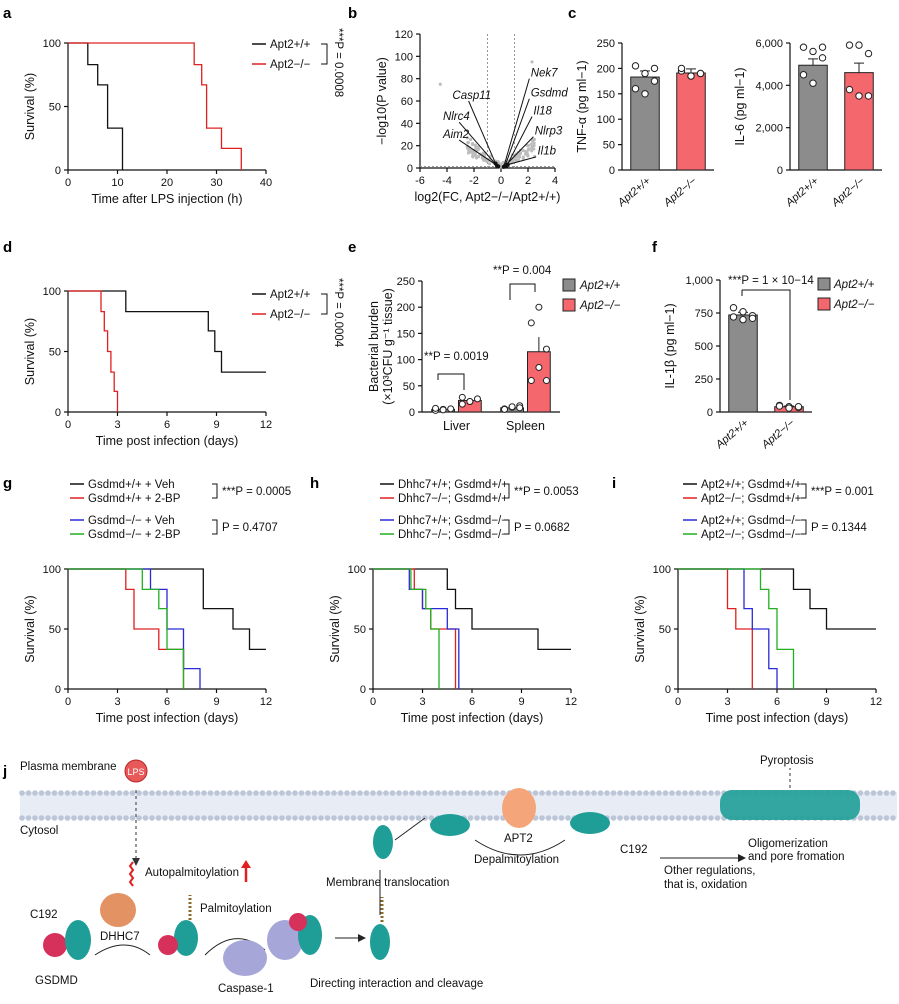  I want to click on panel-a-xtick-label: 30, so click(216, 183).